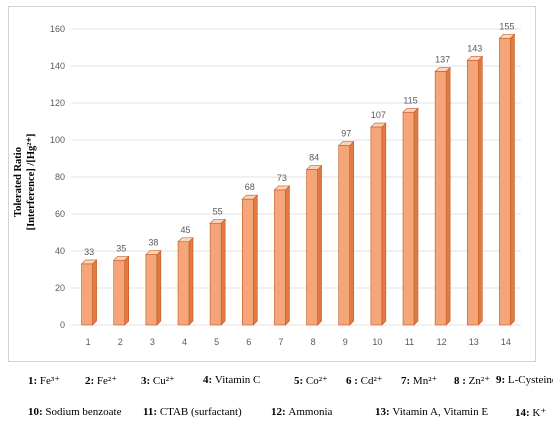  Describe the element at coordinates (57, 29) in the screenshot. I see `y-tick-label: 160` at that location.